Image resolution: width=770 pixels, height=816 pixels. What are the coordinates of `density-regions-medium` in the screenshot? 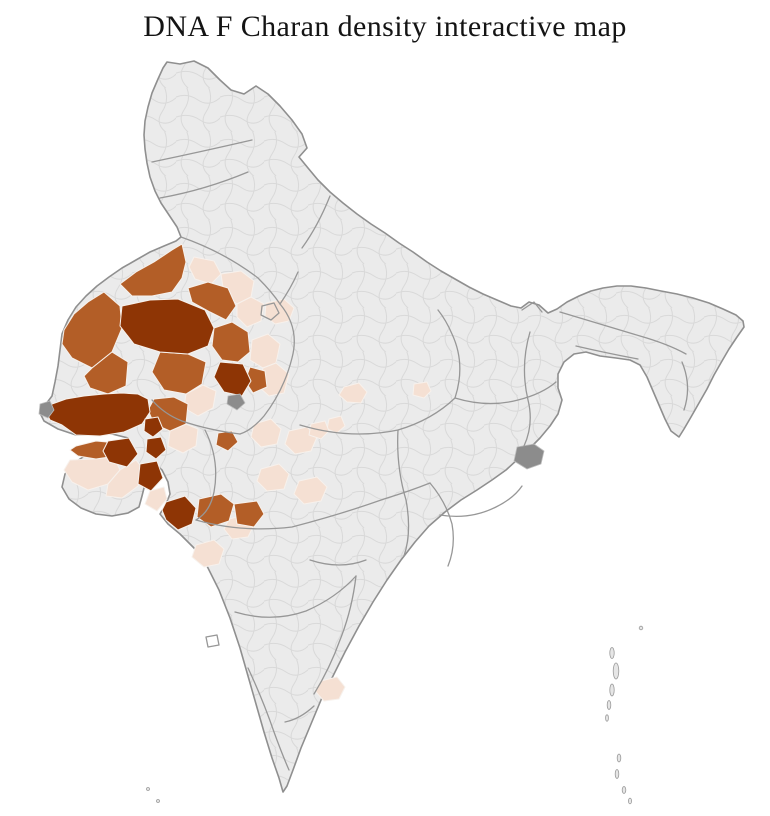 It's located at (164, 385).